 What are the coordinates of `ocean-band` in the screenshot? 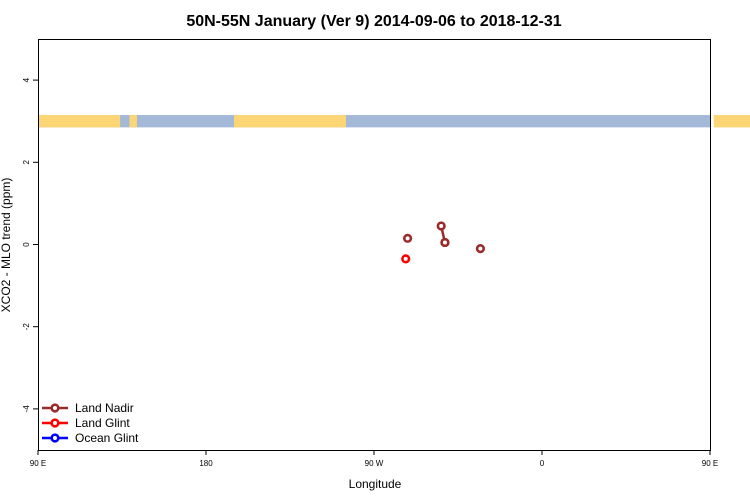 It's located at (374, 121).